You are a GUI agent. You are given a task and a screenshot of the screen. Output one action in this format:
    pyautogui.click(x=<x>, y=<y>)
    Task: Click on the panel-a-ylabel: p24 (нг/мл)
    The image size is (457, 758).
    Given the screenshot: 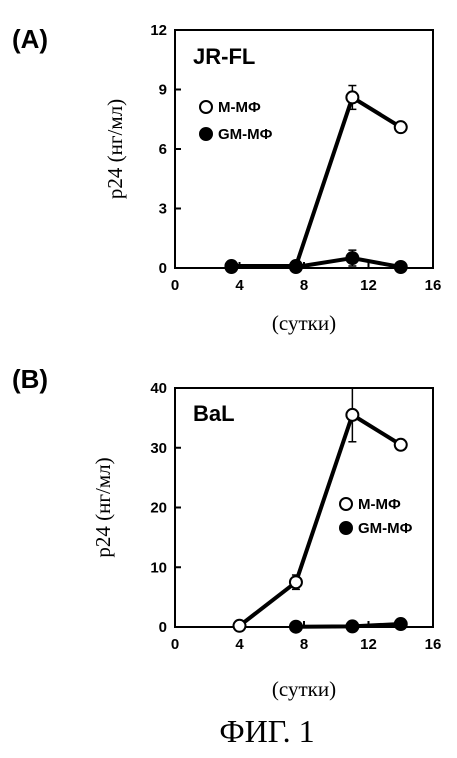 What is the action you would take?
    pyautogui.click(x=115, y=149)
    